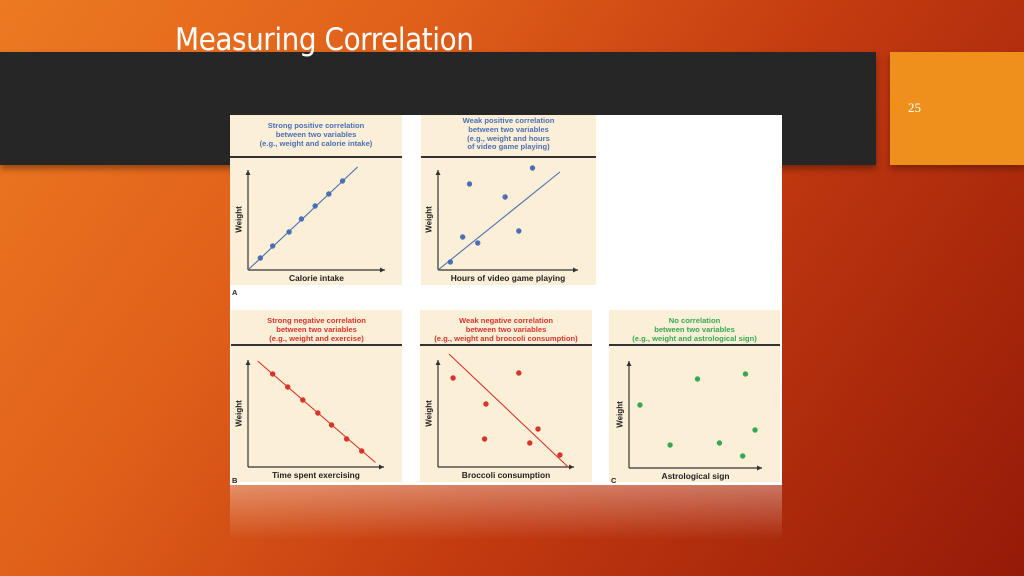  What do you see at coordinates (316, 338) in the screenshot?
I see `chart-title-line: (e.g., weight and exercise)` at bounding box center [316, 338].